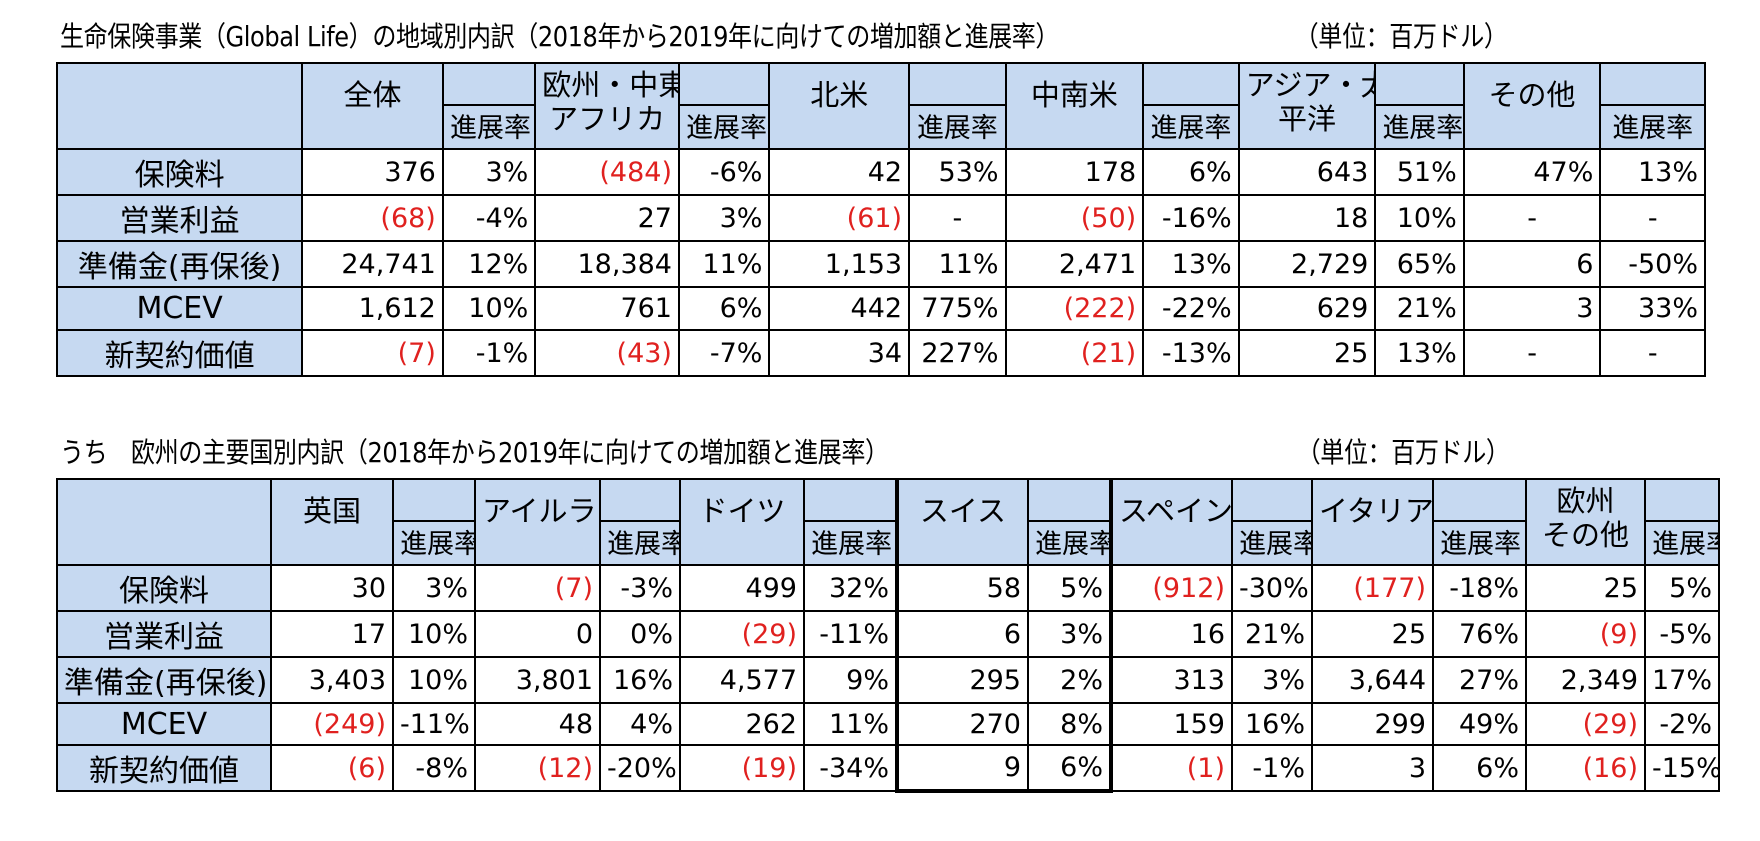 This screenshot has width=1760, height=841. Describe the element at coordinates (164, 588) in the screenshot. I see `row-label: 保険料` at that location.